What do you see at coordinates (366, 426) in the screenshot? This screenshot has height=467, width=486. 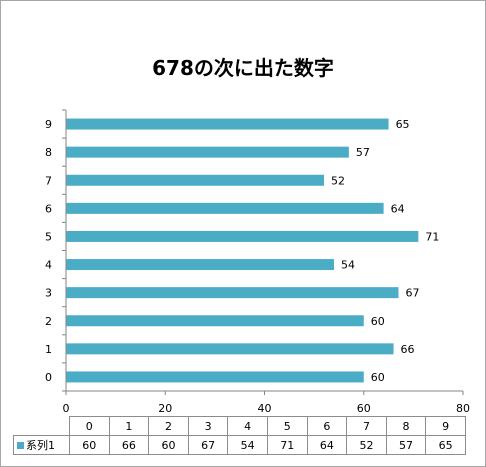 I see `table-header-cell: 7` at bounding box center [366, 426].